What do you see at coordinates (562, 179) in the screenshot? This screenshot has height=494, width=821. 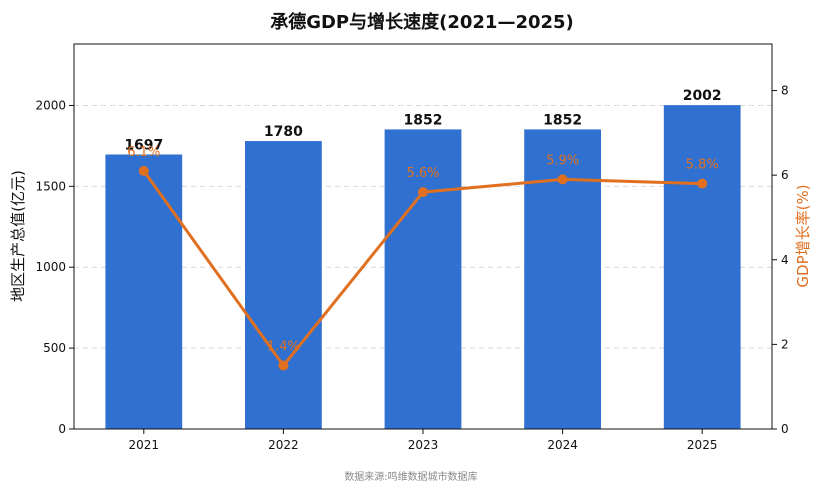 I see `growth-point-2024` at bounding box center [562, 179].